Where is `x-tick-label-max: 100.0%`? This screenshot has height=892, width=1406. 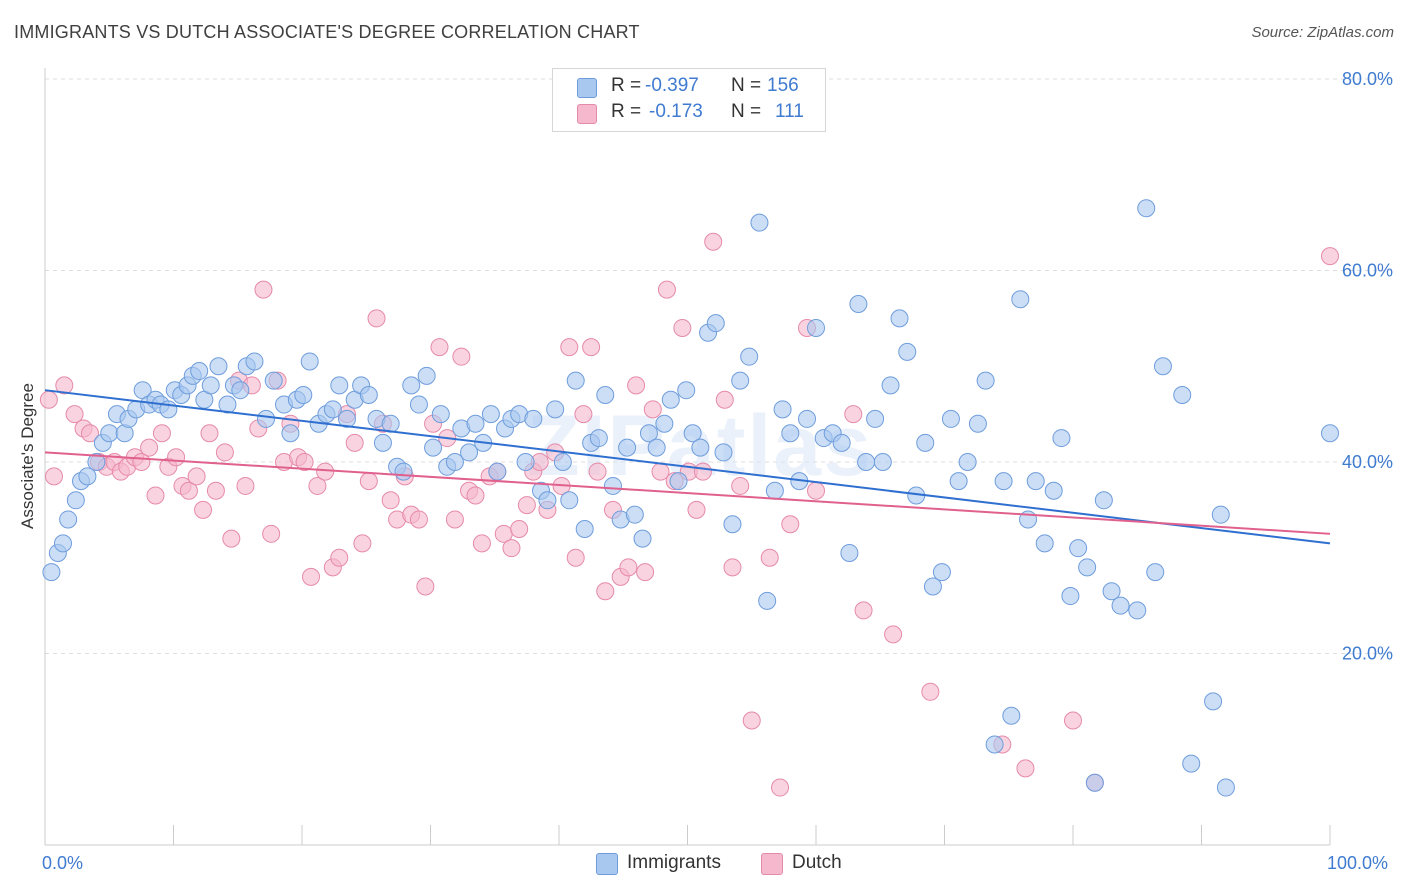
x-tick-label-max: 100.0% is located at coordinates (1358, 863).